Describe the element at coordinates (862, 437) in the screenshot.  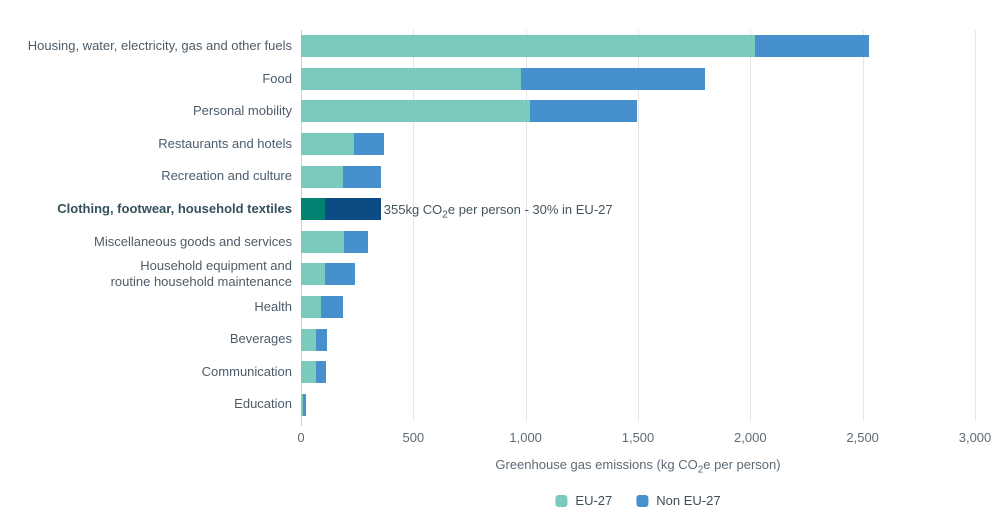
I see `x-tick-label: 2,500` at that location.